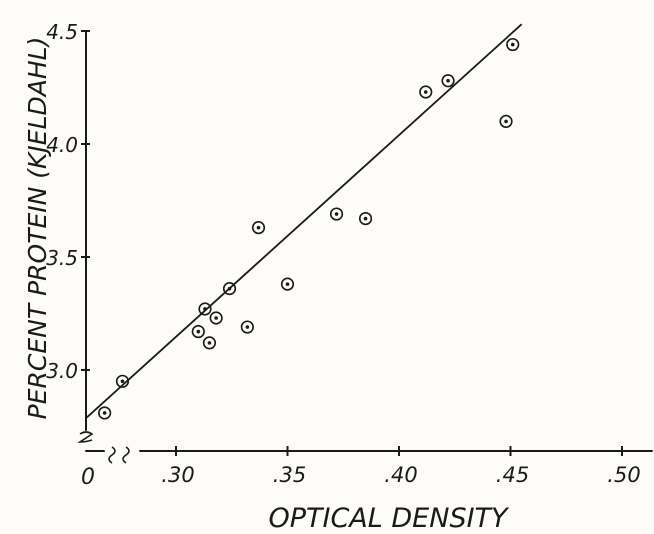 The width and height of the screenshot is (654, 534). Describe the element at coordinates (512, 475) in the screenshot. I see `x-tick-label: .45` at that location.